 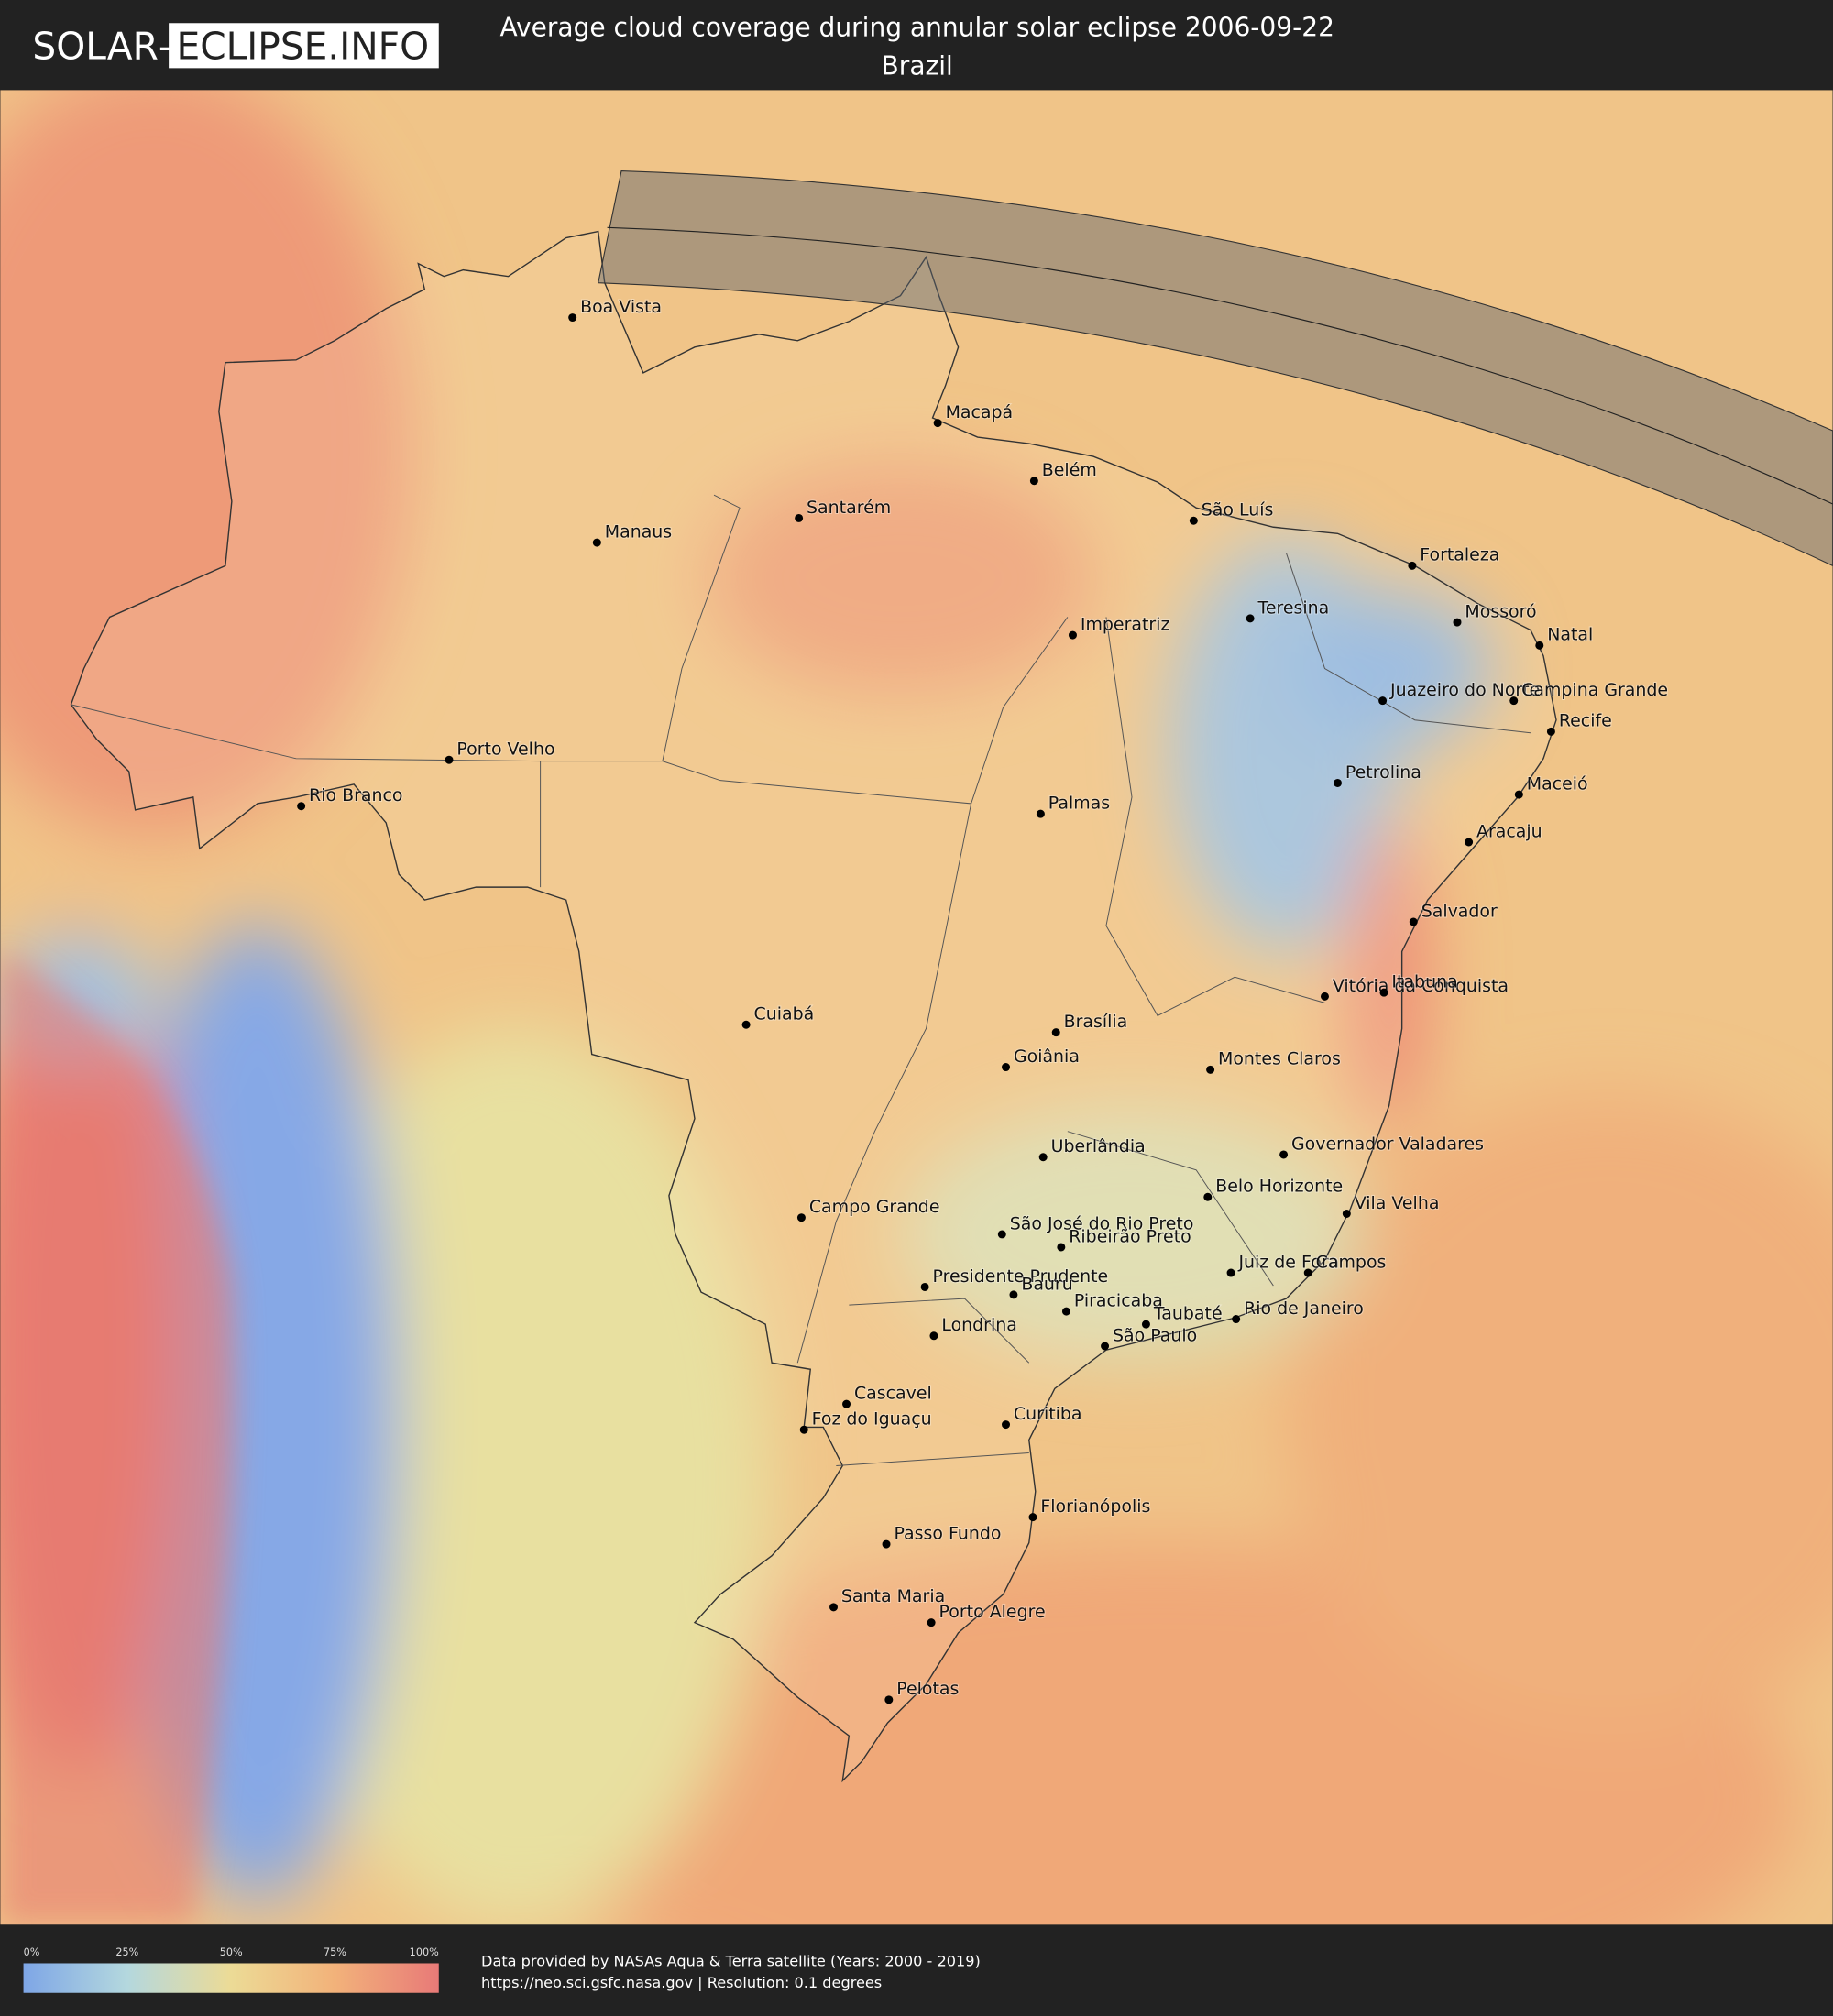 I want to click on eclipse-path, so click(x=1215, y=368).